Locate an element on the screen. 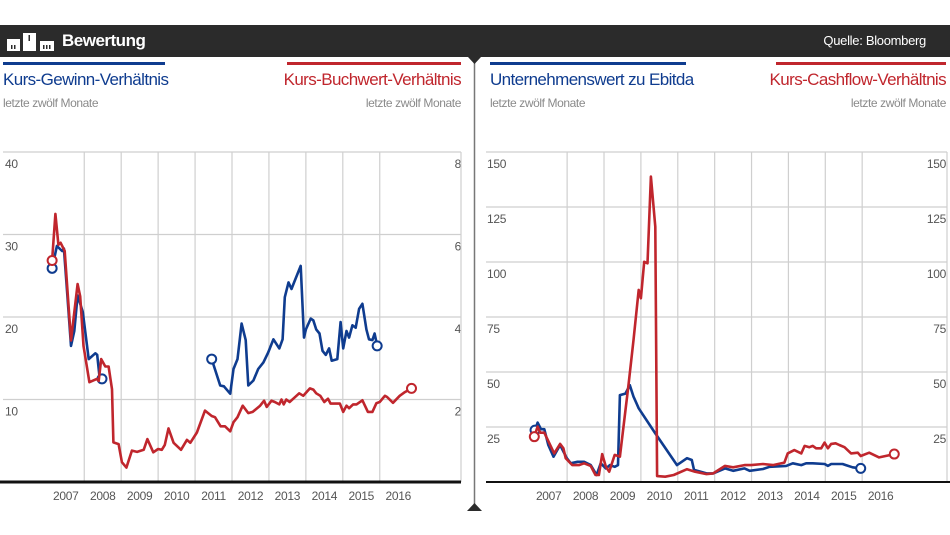 The height and width of the screenshot is (535, 950). source-label: Quelle: Bloomberg is located at coordinates (874, 40).